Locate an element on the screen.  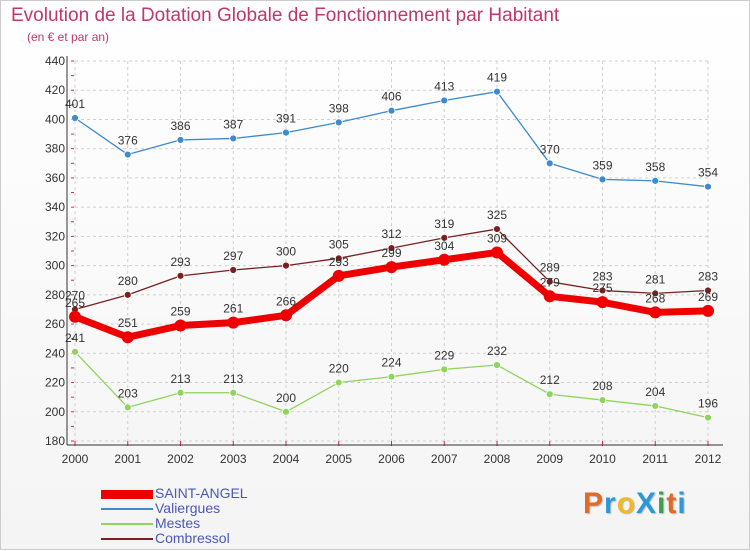
chart-subtitle: (en € et par an) is located at coordinates (68, 37).